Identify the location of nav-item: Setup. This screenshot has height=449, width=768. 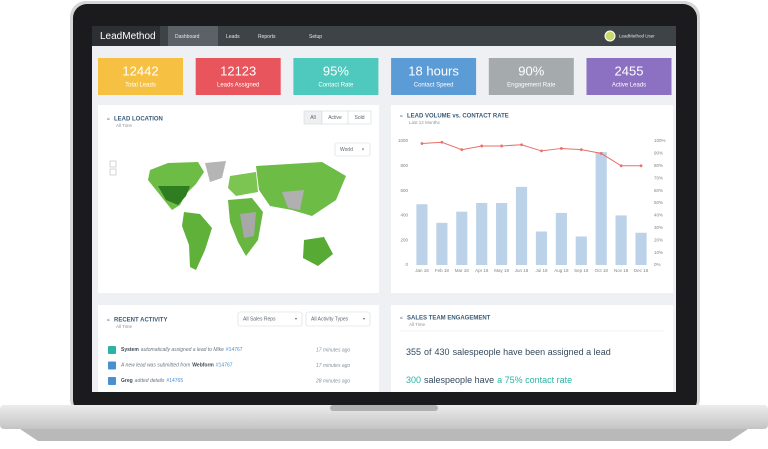
(315, 37).